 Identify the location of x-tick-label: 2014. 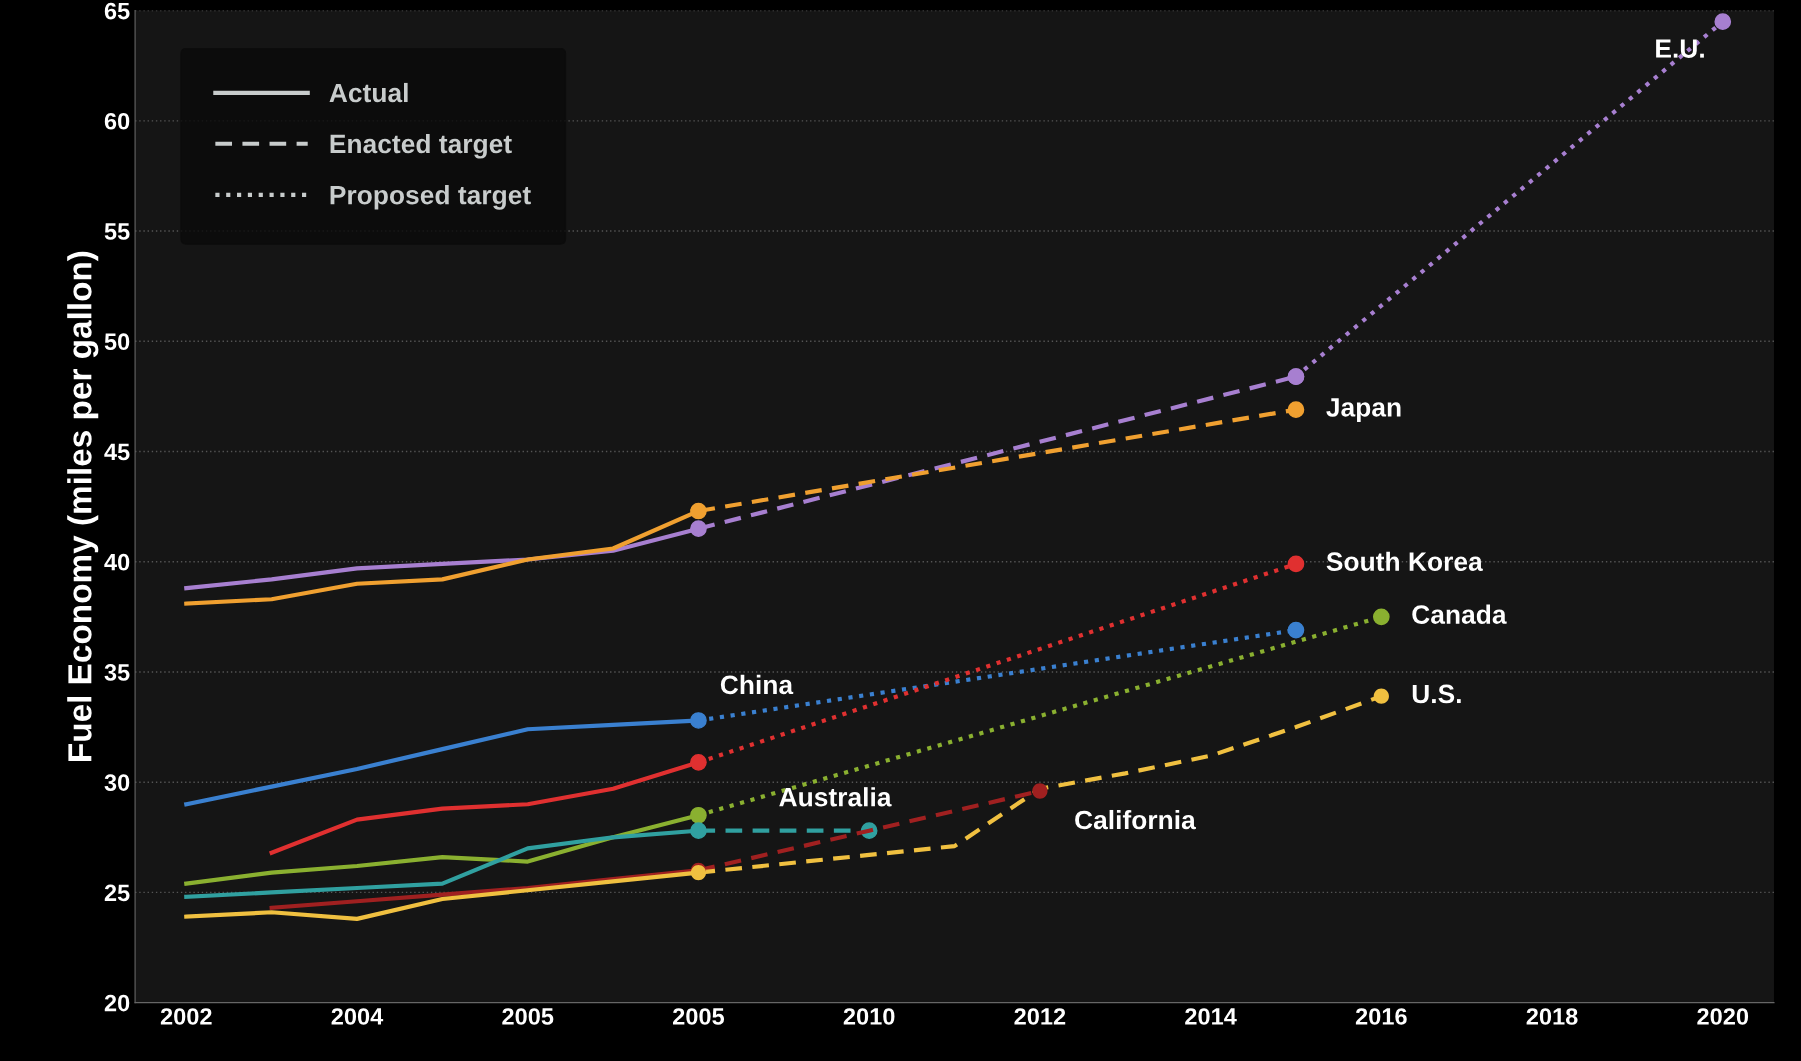
(1211, 1016).